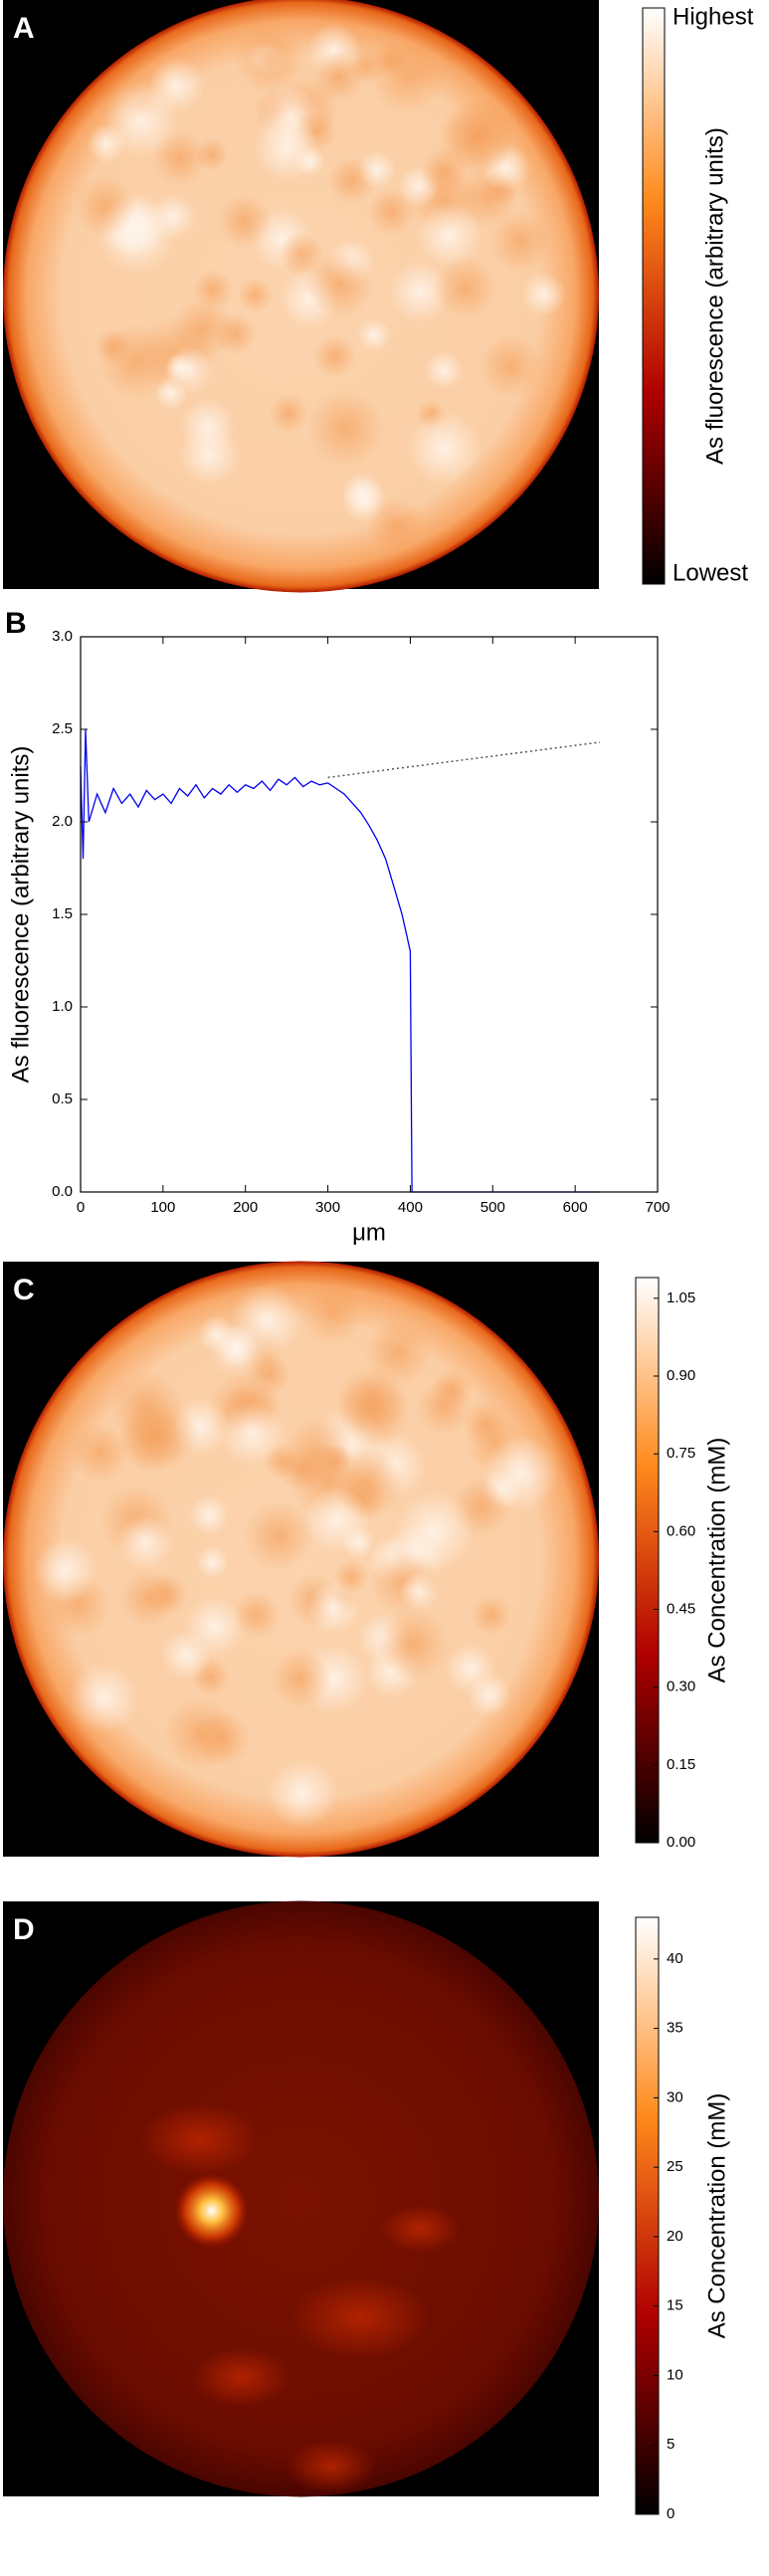  What do you see at coordinates (716, 2216) in the screenshot?
I see `colorbar-label: As Concentration (mM)` at bounding box center [716, 2216].